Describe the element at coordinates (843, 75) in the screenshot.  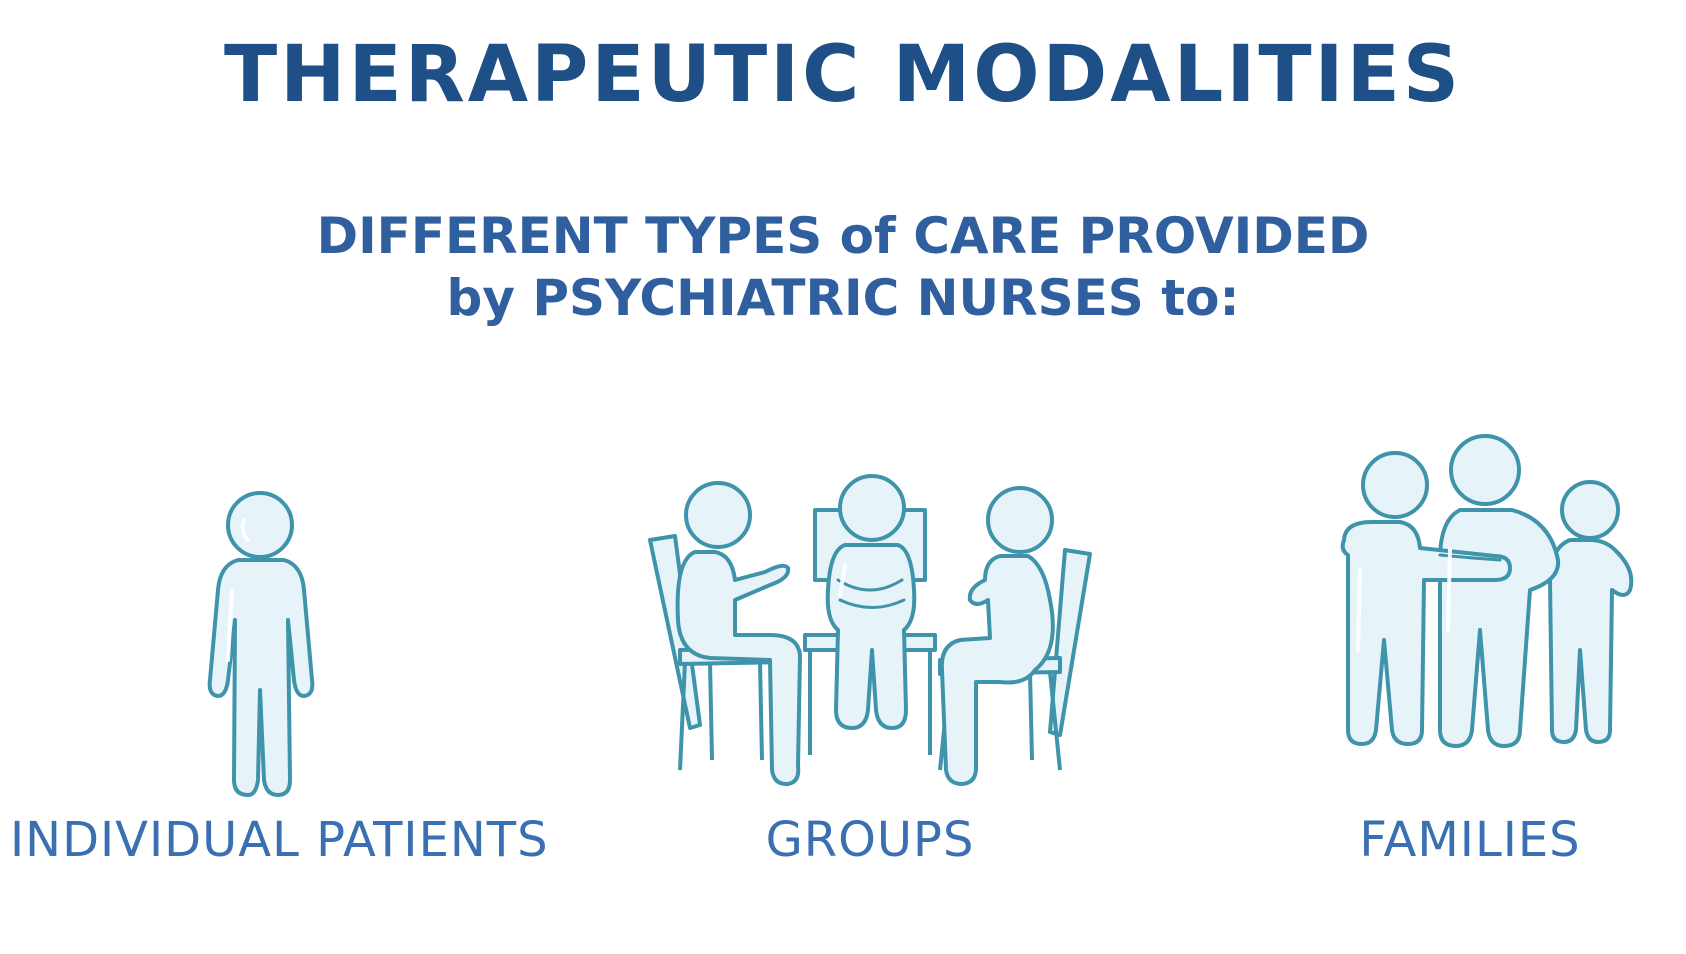
I see `page-title: THERAPEUTIC MODALITIES` at that location.